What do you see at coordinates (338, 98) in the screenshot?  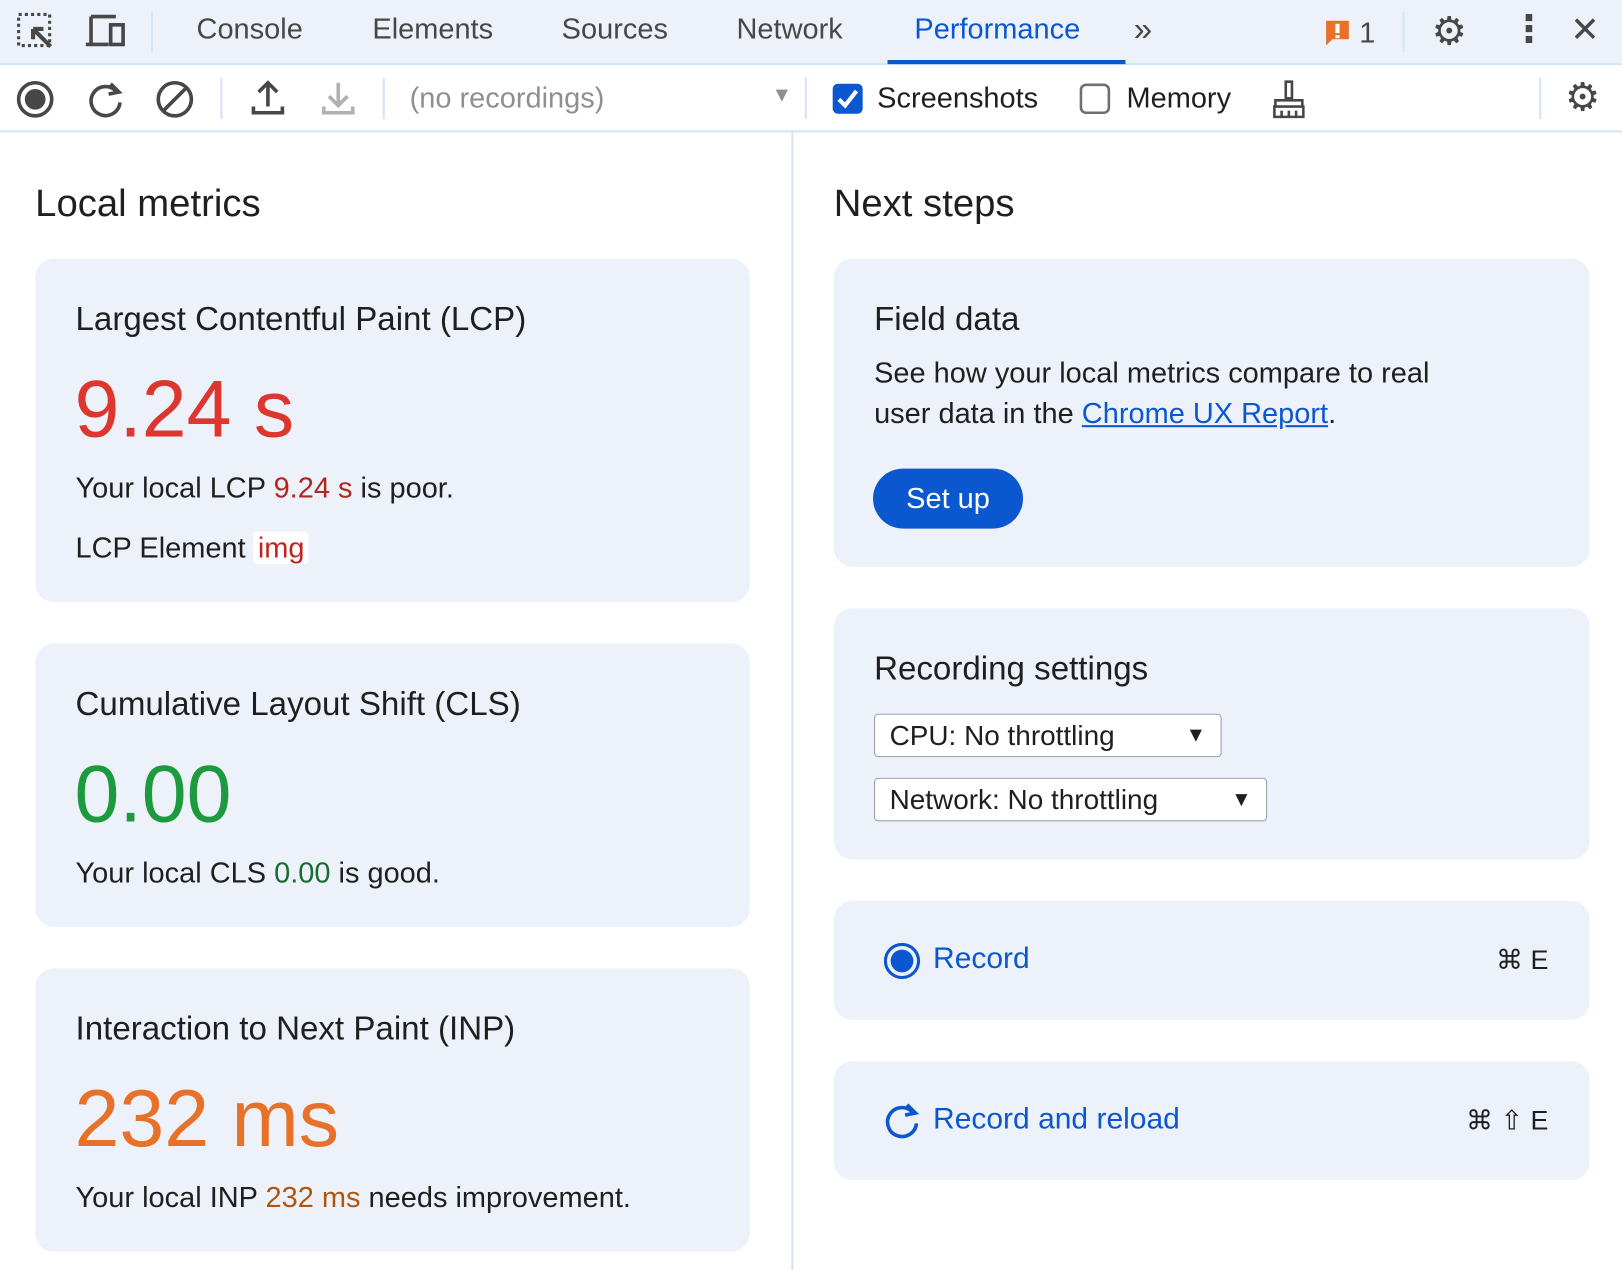 I see `save-profile-icon` at bounding box center [338, 98].